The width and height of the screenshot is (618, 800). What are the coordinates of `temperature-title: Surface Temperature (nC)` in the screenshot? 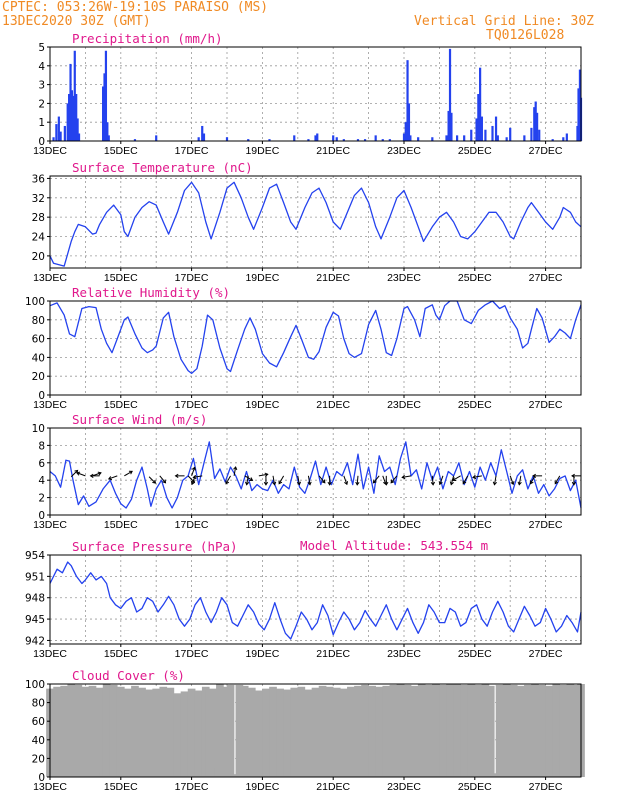 It's located at (162, 167).